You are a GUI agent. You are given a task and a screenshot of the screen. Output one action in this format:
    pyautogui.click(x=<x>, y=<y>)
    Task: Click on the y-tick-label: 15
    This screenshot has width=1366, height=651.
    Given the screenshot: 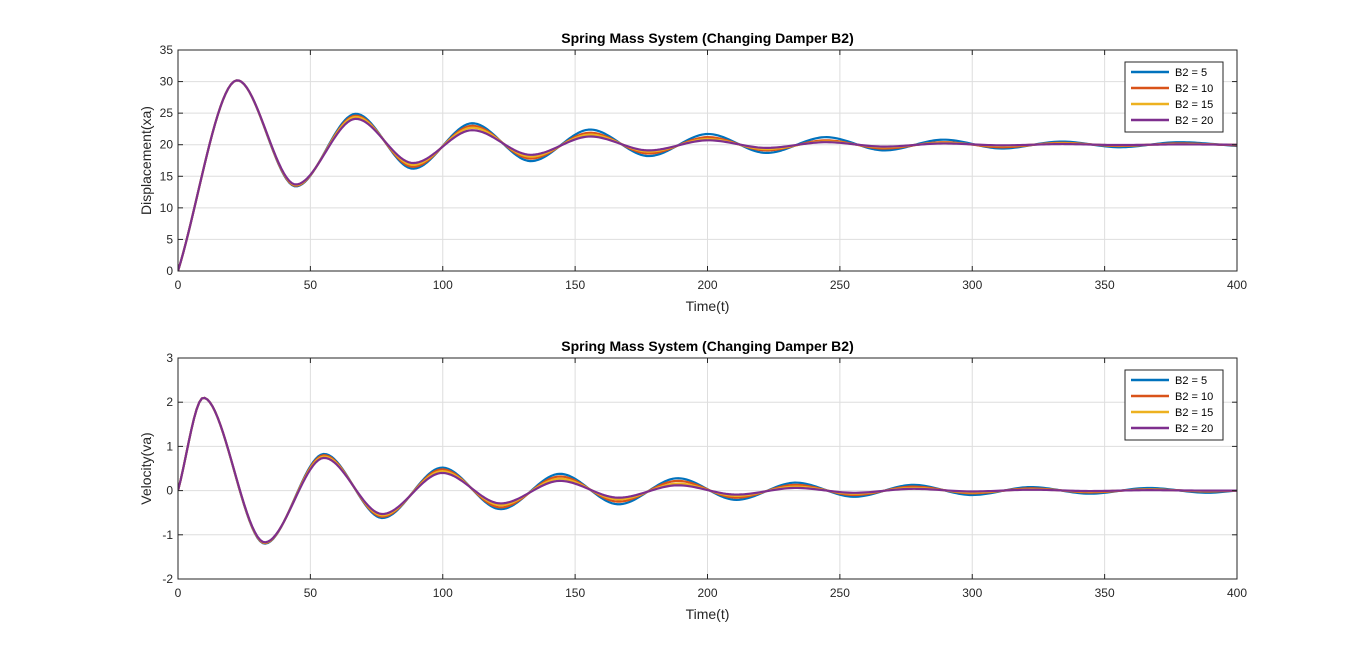 What is the action you would take?
    pyautogui.click(x=167, y=176)
    